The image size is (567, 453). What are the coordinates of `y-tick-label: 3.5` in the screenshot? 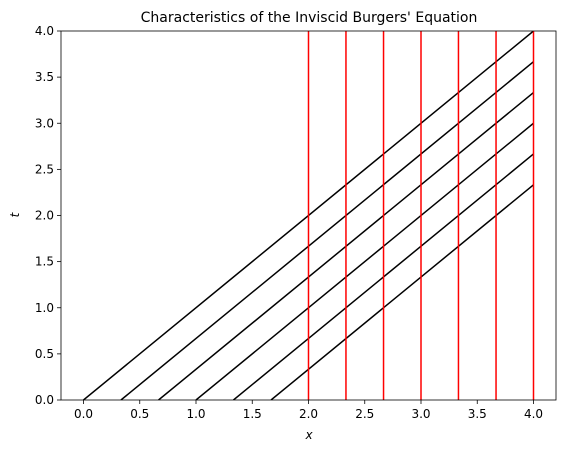 It's located at (44, 77).